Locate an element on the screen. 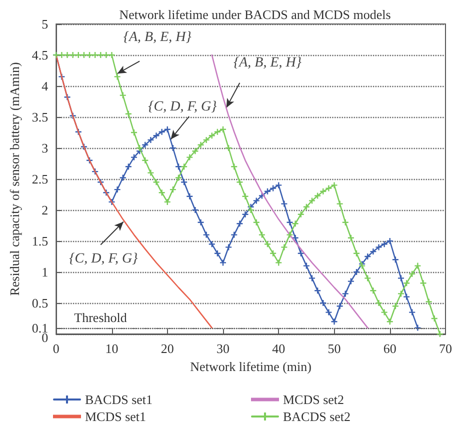 The image size is (455, 432). y-tick-label: 2.5 is located at coordinates (40, 179).